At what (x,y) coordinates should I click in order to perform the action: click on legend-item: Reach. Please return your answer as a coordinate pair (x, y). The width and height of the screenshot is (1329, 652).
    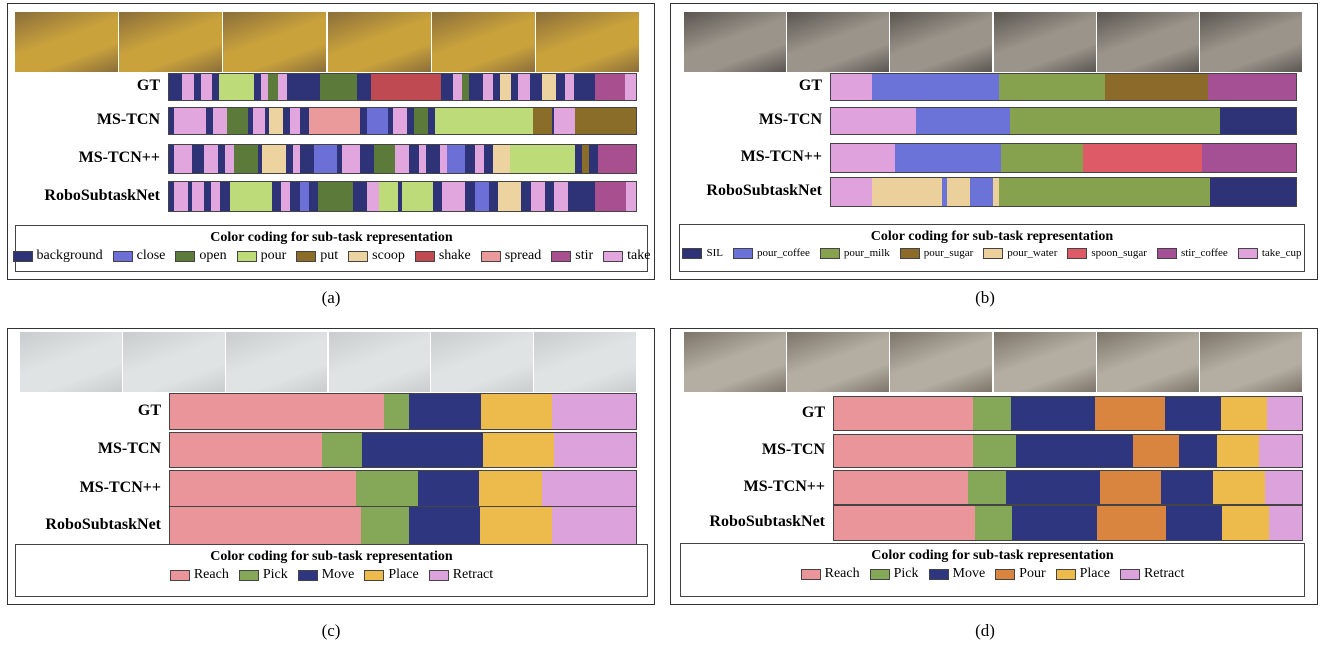
    Looking at the image, I should click on (199, 575).